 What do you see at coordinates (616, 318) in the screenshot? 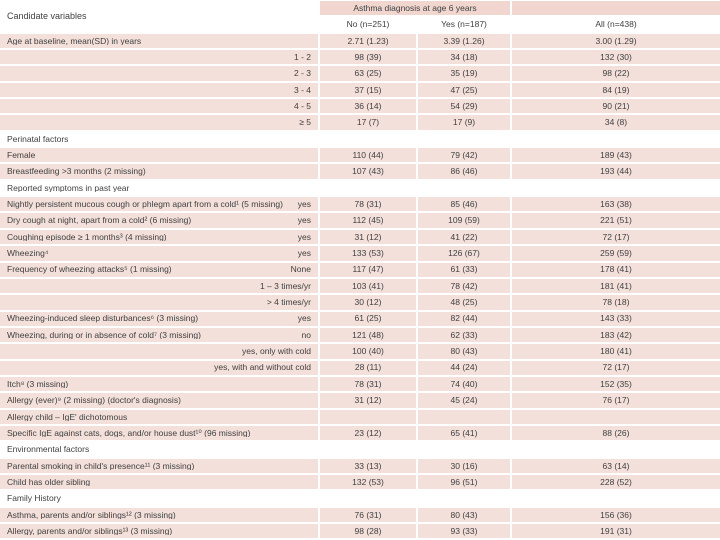
I see `cell-all: 143 (33)` at bounding box center [616, 318].